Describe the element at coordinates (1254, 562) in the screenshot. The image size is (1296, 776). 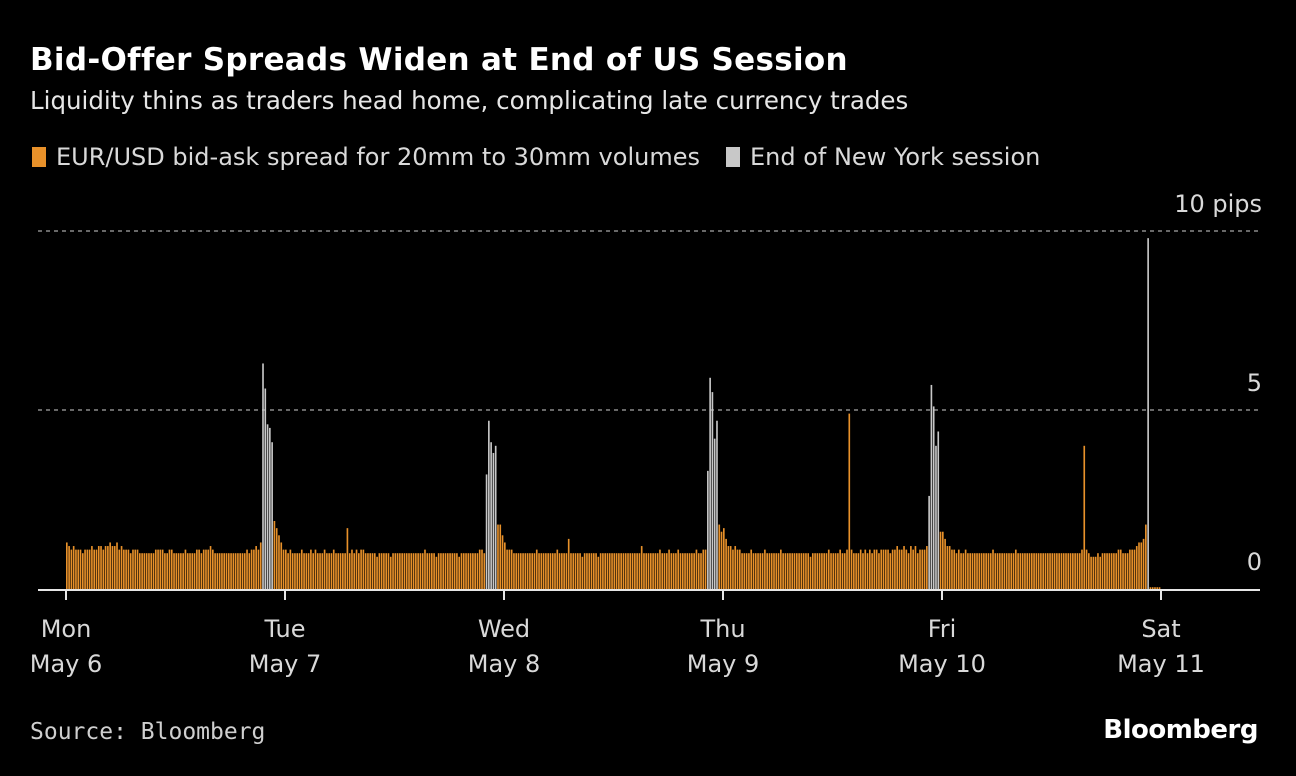
I see `y-tick-label: 0` at that location.